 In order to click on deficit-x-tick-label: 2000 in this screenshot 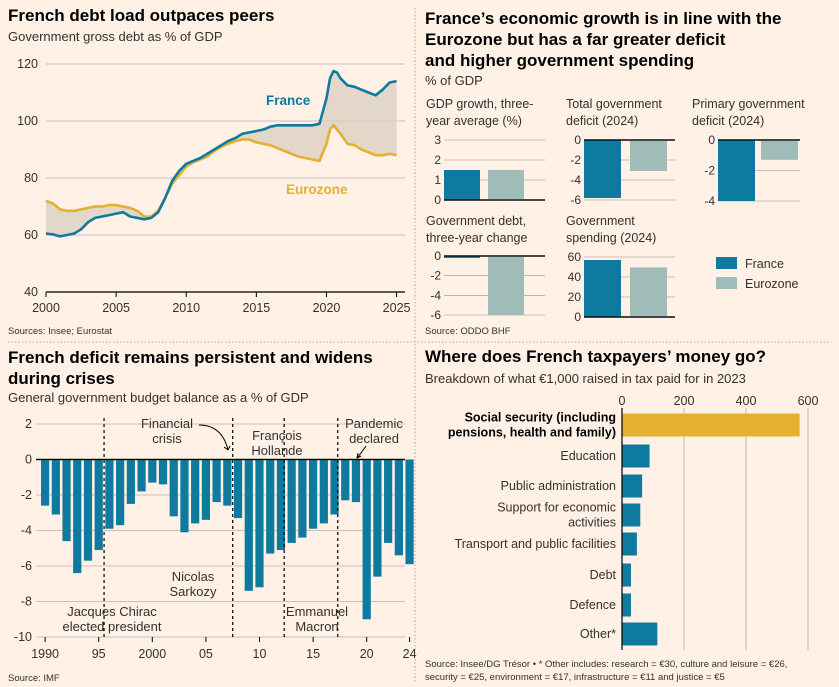, I will do `click(152, 654)`.